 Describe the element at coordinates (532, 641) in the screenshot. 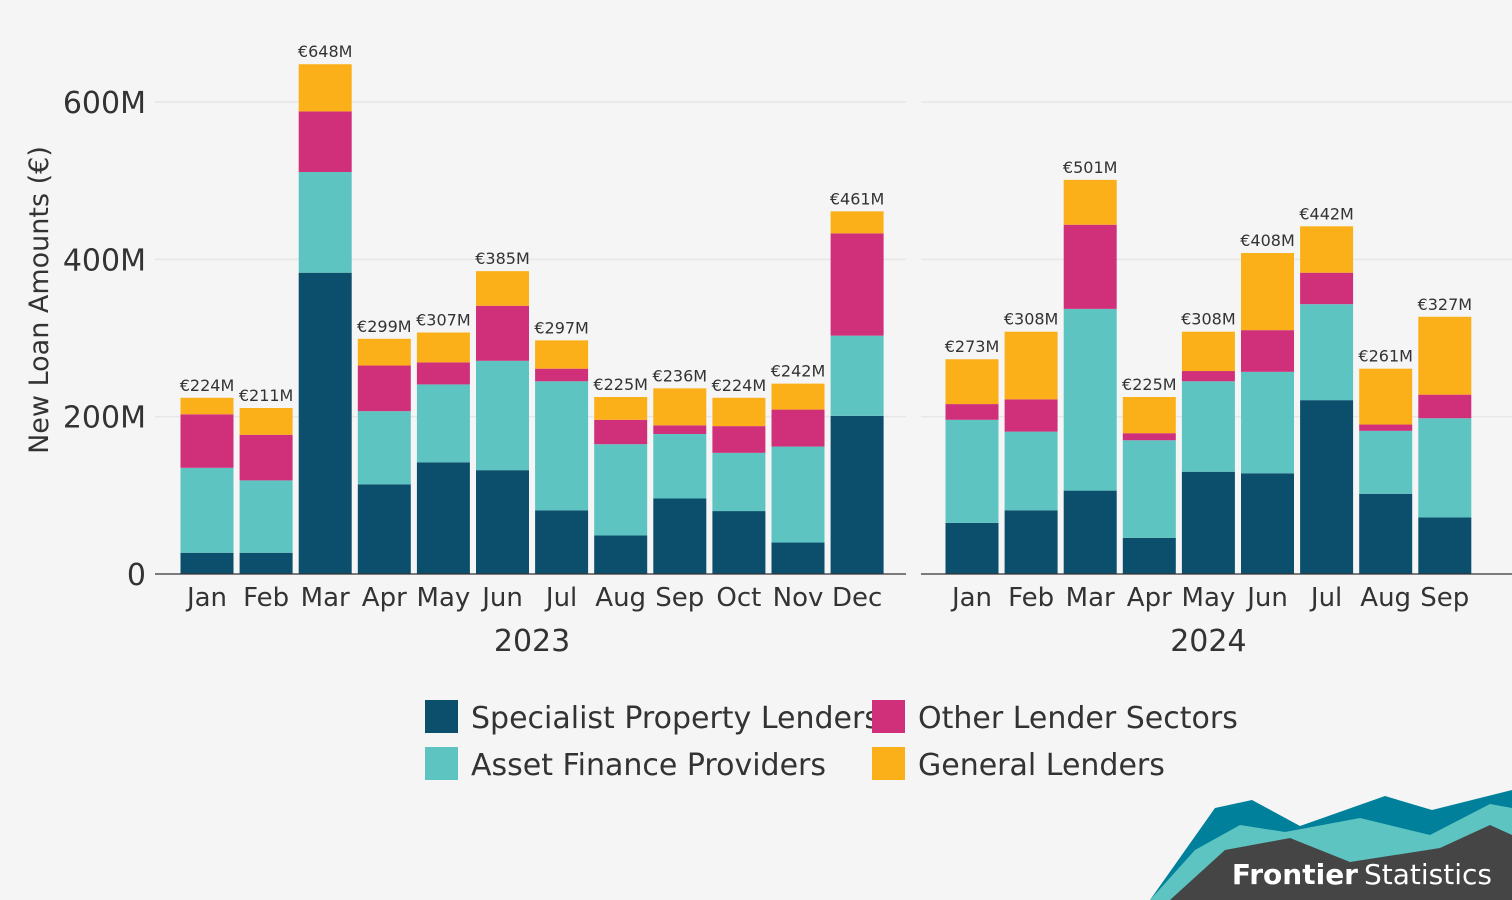

I see `facet-label: 2023` at that location.